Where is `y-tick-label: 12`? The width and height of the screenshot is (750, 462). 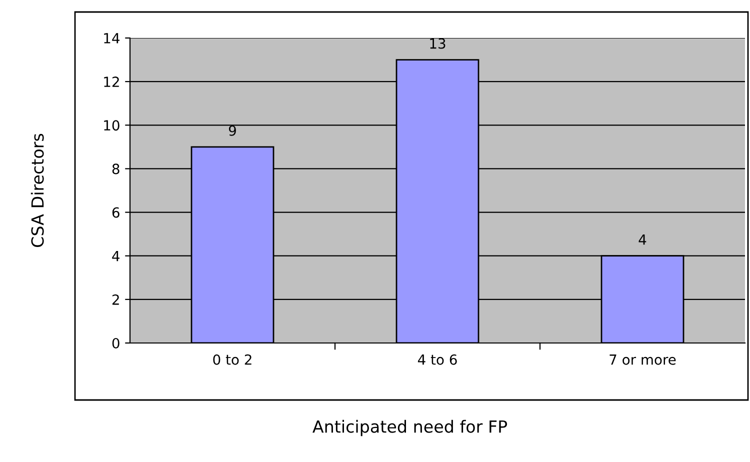 y-tick-label: 12 is located at coordinates (111, 81).